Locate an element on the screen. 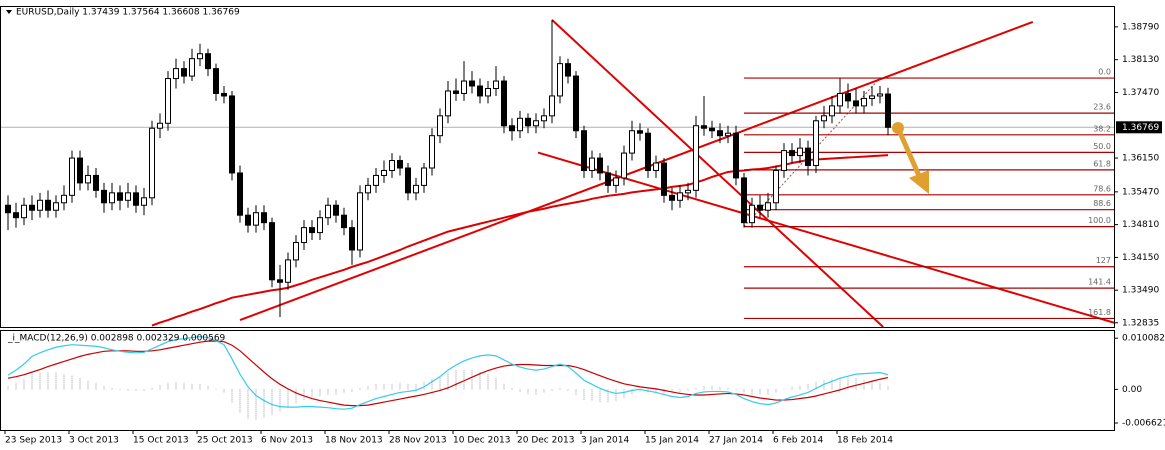  macd-main-line is located at coordinates (448, 372).